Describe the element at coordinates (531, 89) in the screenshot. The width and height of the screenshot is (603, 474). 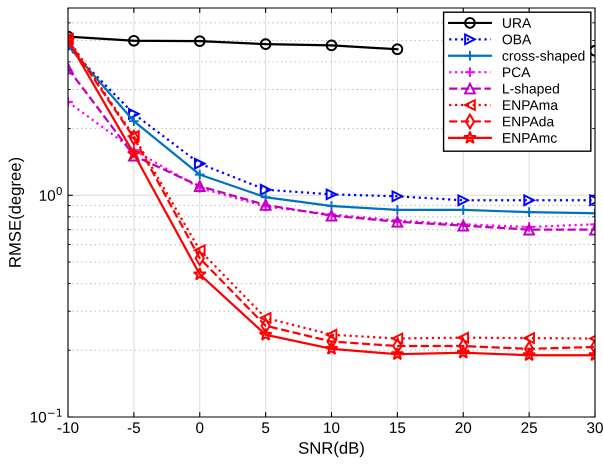
I see `legend-label: L-shaped` at that location.